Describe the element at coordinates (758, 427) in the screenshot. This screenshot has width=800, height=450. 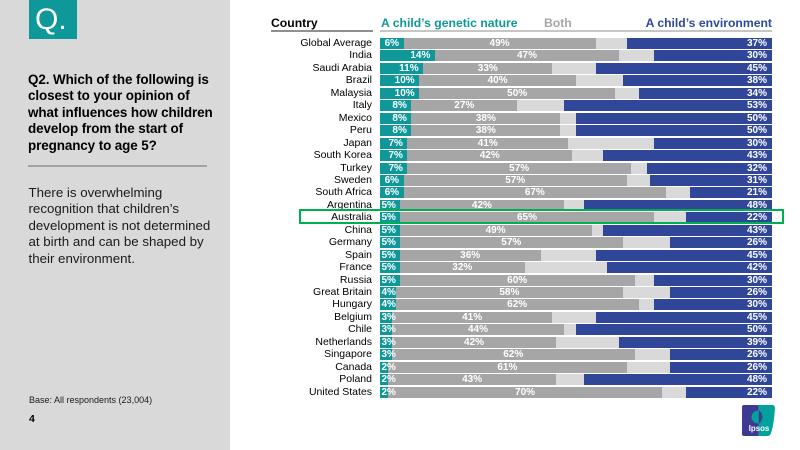
I see `svg-text: Ipsos` at that location.